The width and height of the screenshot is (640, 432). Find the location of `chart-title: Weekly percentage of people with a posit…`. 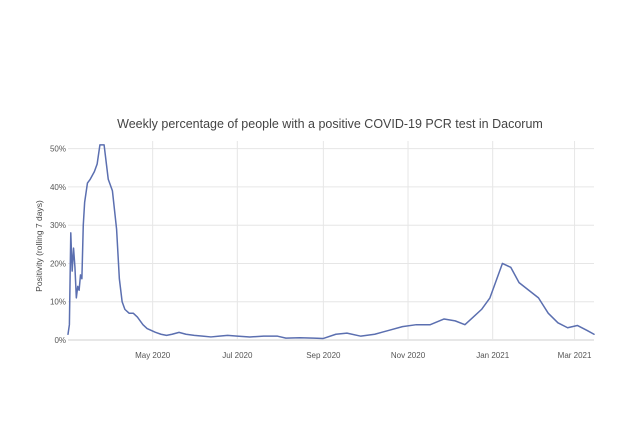

chart-title: Weekly percentage of people with a posit… is located at coordinates (330, 124).